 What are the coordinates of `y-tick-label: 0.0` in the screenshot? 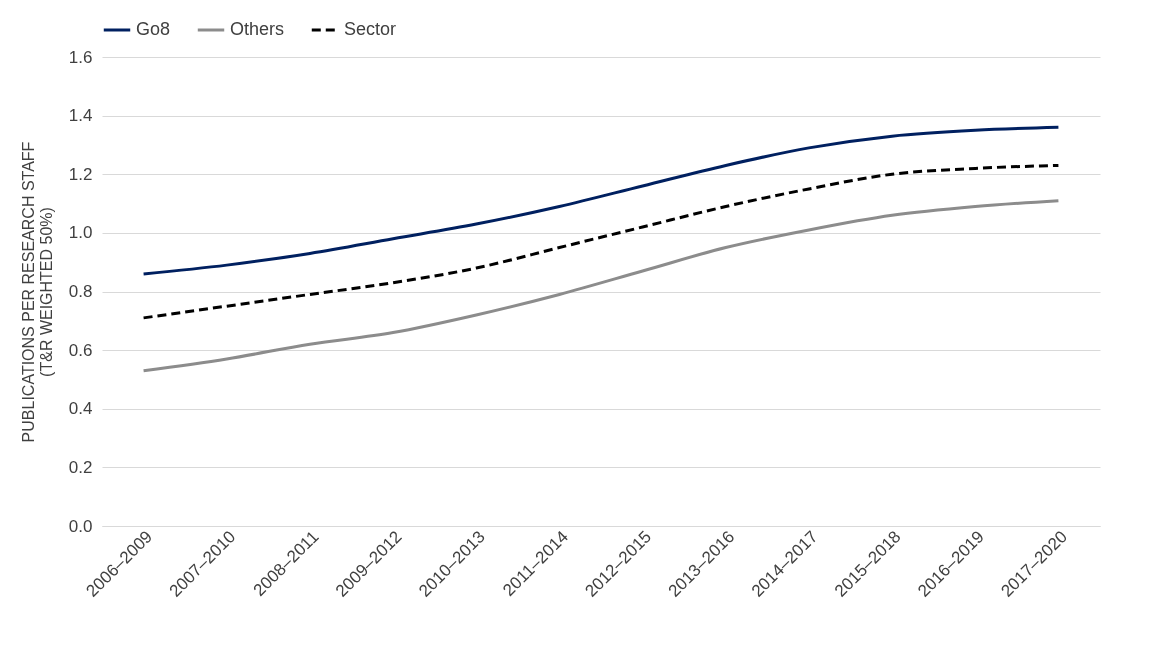 It's located at (80, 526).